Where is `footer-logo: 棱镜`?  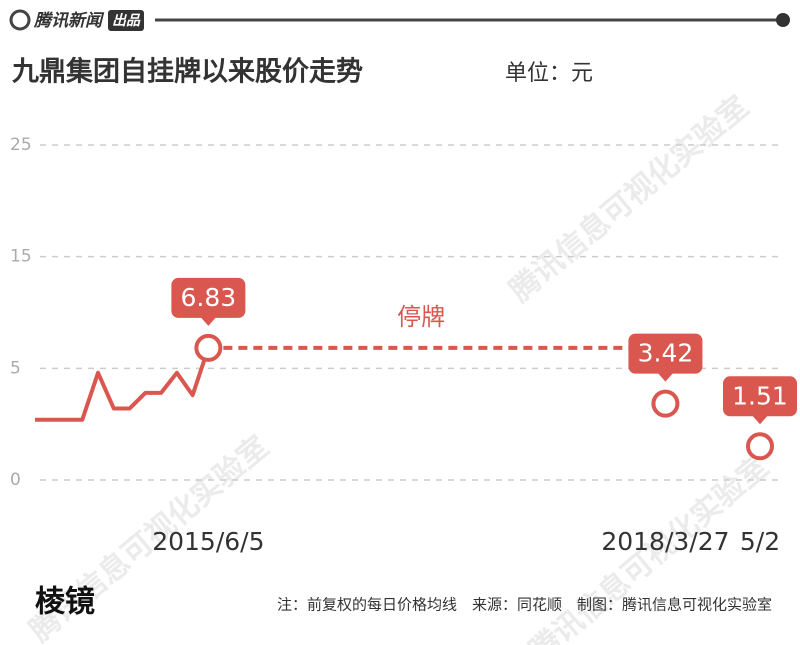 footer-logo: 棱镜 is located at coordinates (65, 602).